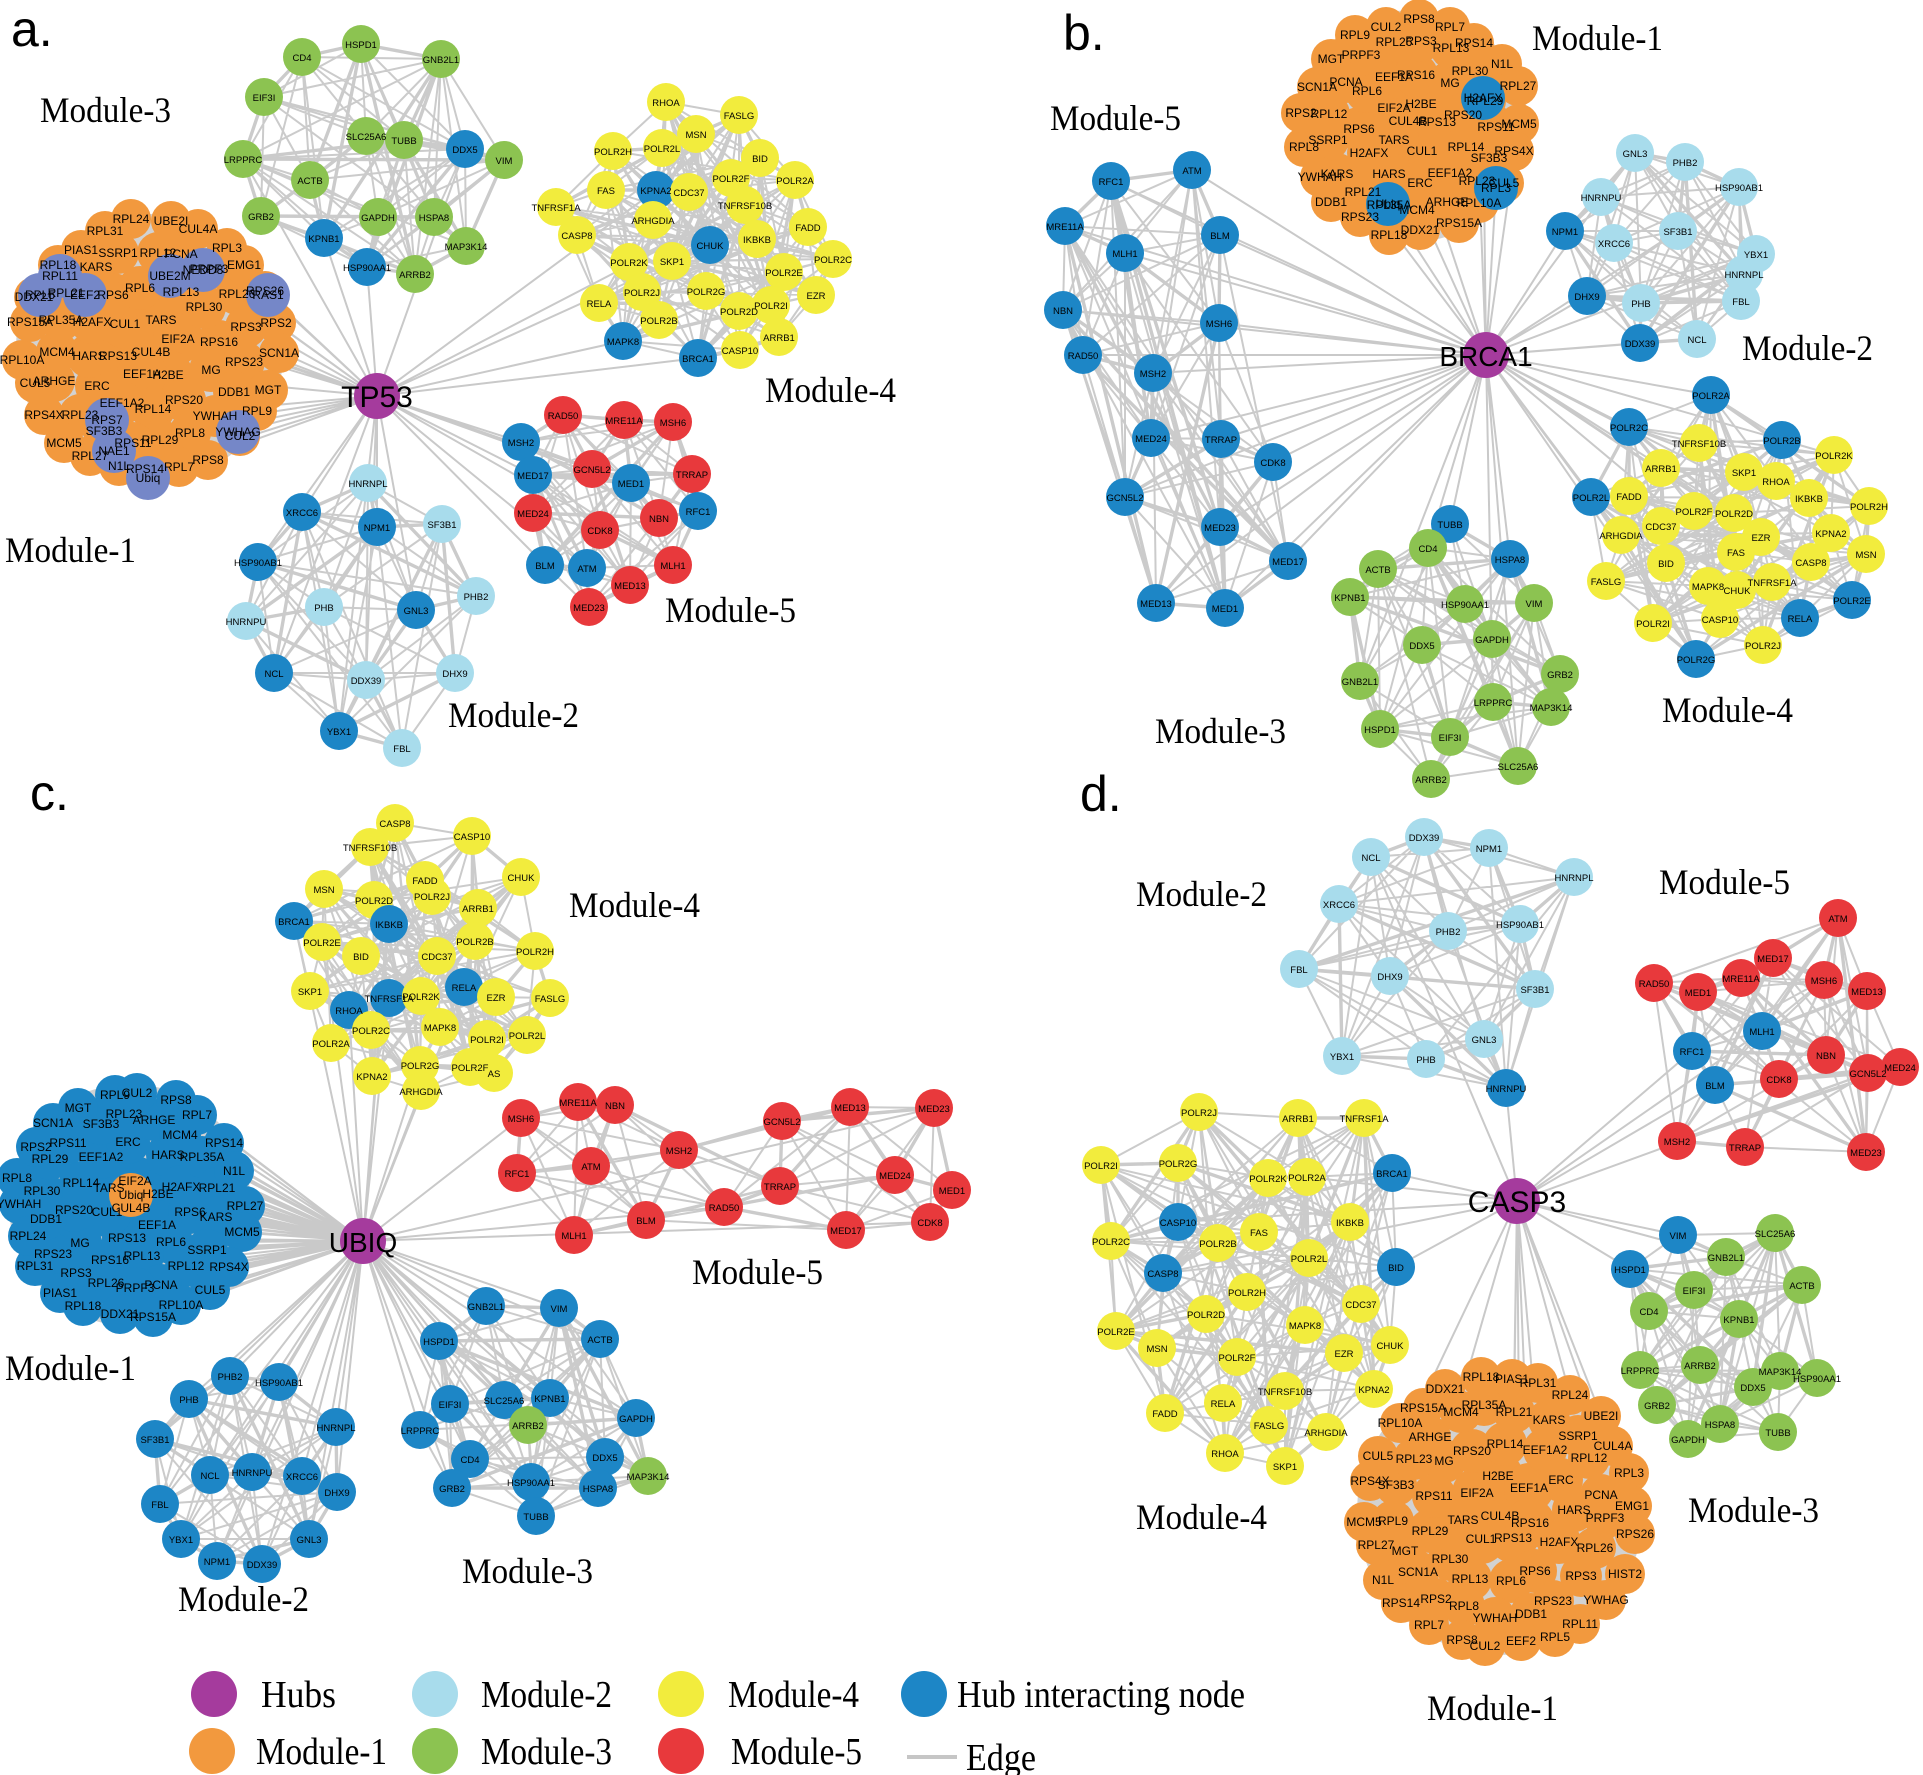 This screenshot has height=1775, width=1923. Describe the element at coordinates (1430, 1531) in the screenshot. I see `svg-text: RPL29` at that location.